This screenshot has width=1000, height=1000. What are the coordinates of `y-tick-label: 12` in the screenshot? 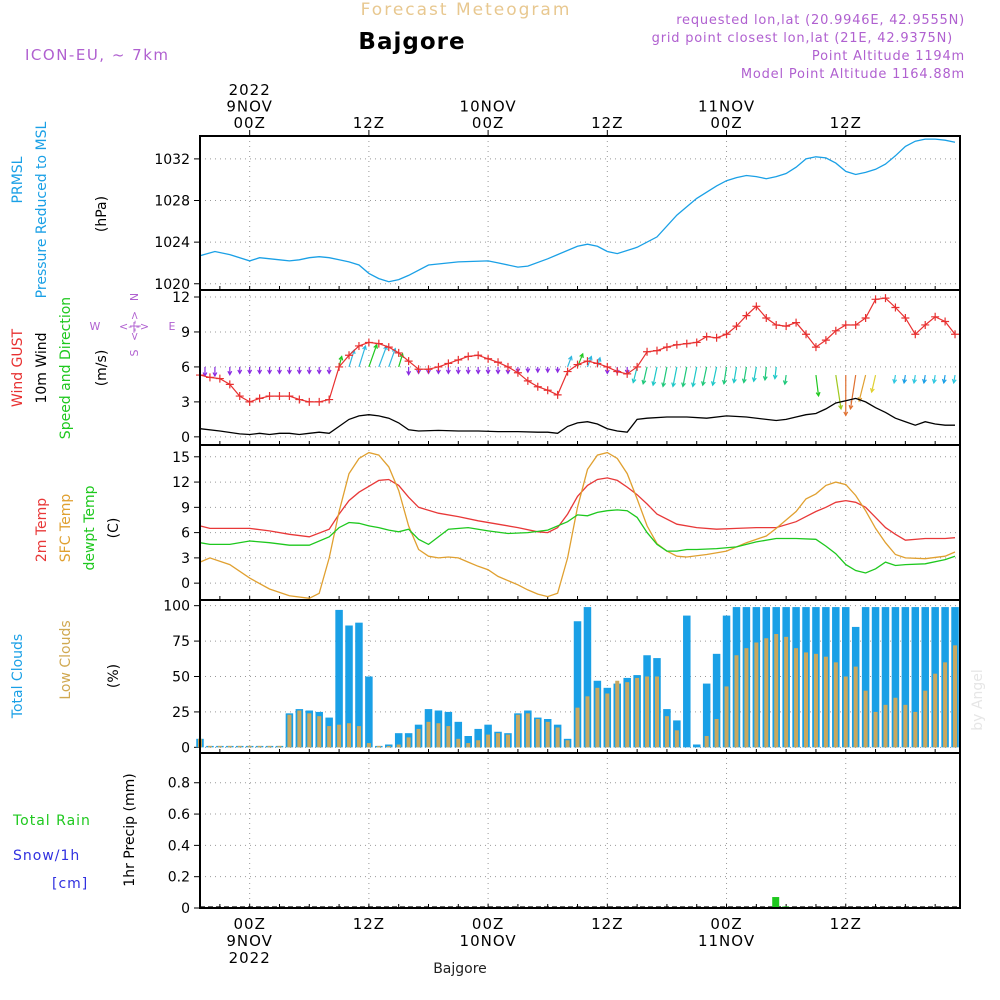 It's located at (181, 483).